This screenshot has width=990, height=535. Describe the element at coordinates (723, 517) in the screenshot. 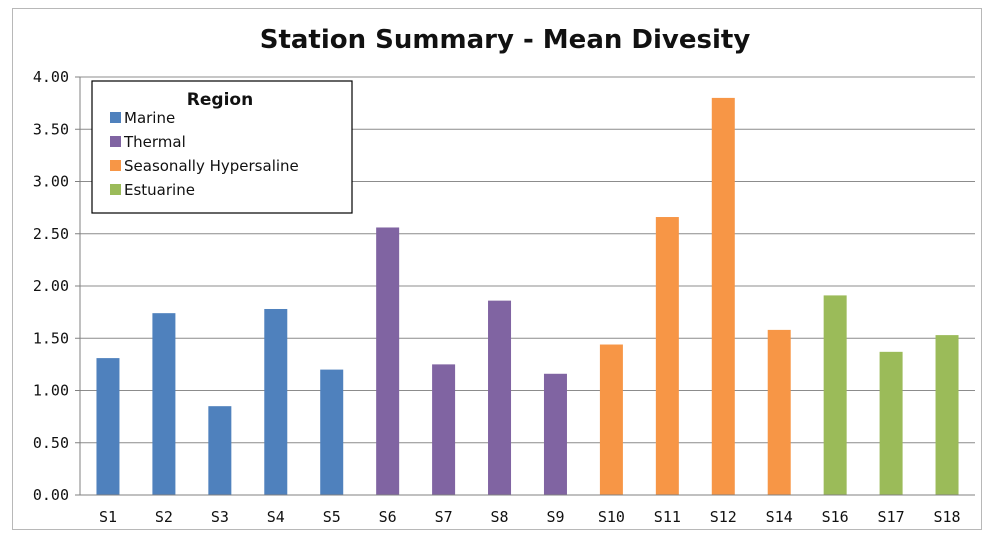

I see `x-tick-label: S12` at that location.